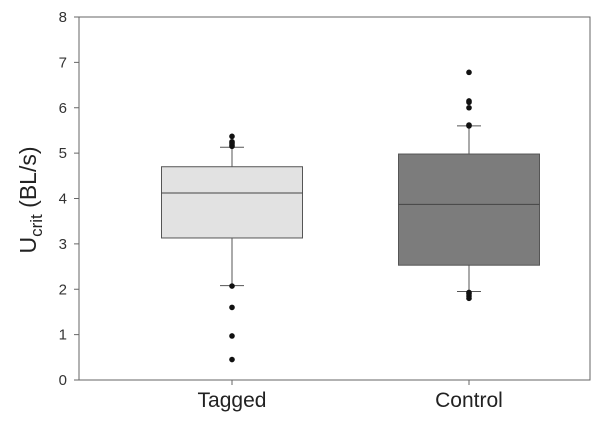 This screenshot has height=422, width=600. What do you see at coordinates (63, 153) in the screenshot?
I see `y-tick-label: 5` at bounding box center [63, 153].